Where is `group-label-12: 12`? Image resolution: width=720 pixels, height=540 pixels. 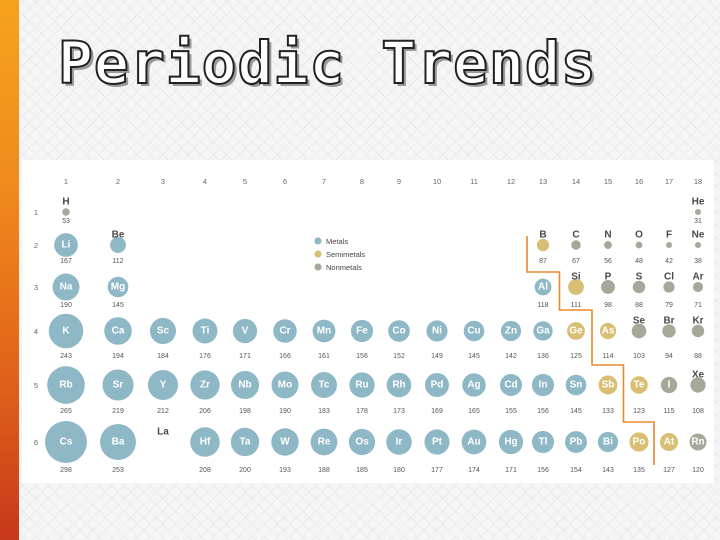 group-label-12: 12 is located at coordinates (511, 181).